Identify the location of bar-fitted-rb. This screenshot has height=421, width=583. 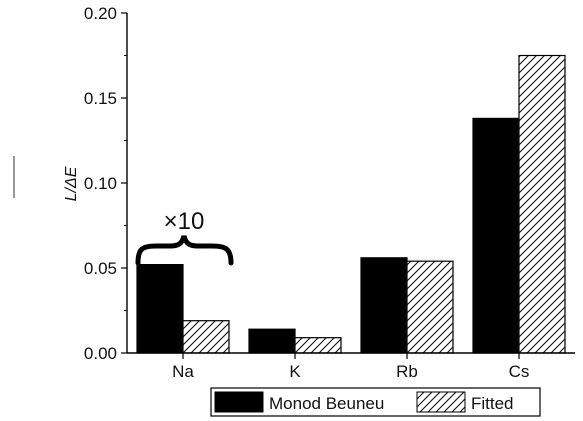
(430, 307).